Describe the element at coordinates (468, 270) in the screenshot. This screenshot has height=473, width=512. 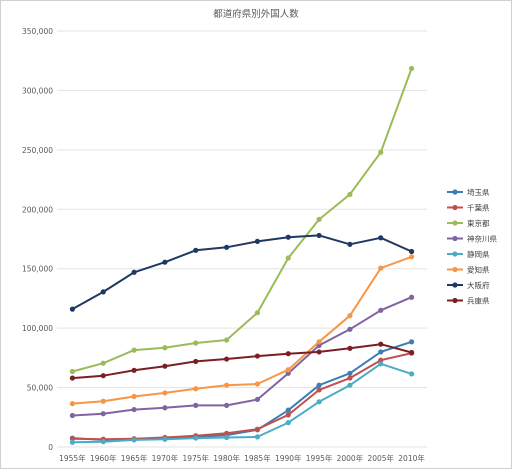
I see `legend-item: 愛知県` at that location.